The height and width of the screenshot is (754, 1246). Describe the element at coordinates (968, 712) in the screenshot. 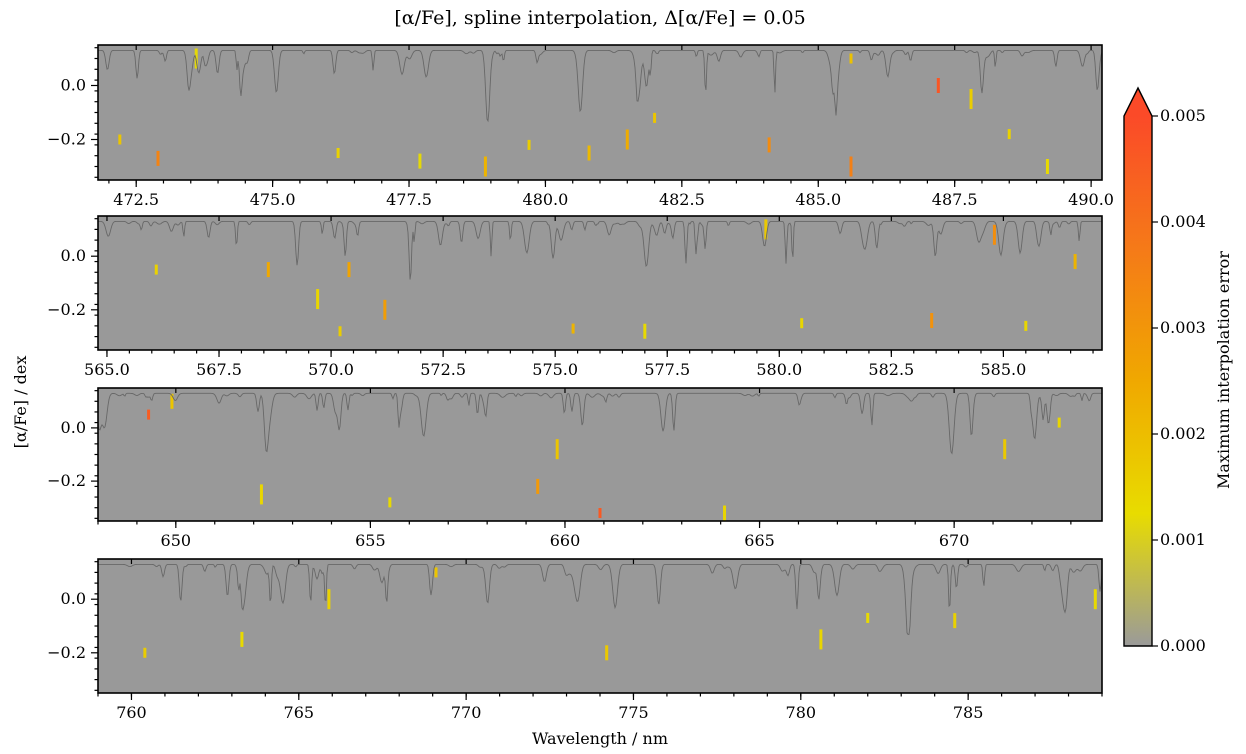

I see `x-tick-label: 785` at that location.